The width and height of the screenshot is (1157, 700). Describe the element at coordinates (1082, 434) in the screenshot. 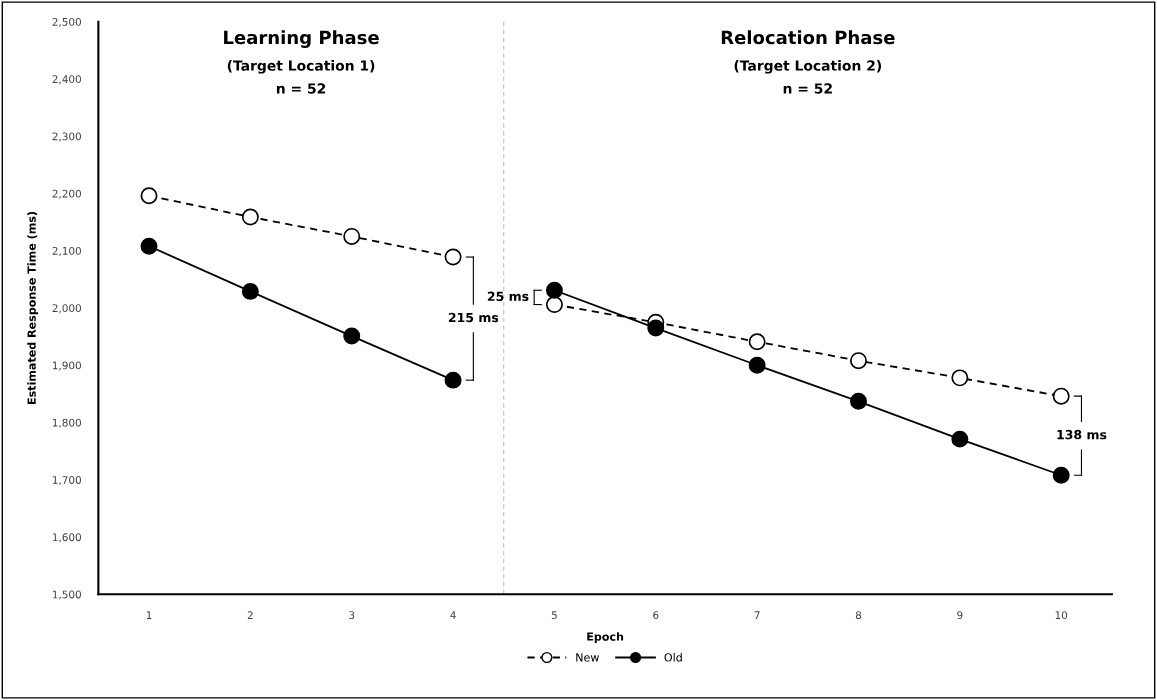

I see `annotation: 138 ms` at that location.